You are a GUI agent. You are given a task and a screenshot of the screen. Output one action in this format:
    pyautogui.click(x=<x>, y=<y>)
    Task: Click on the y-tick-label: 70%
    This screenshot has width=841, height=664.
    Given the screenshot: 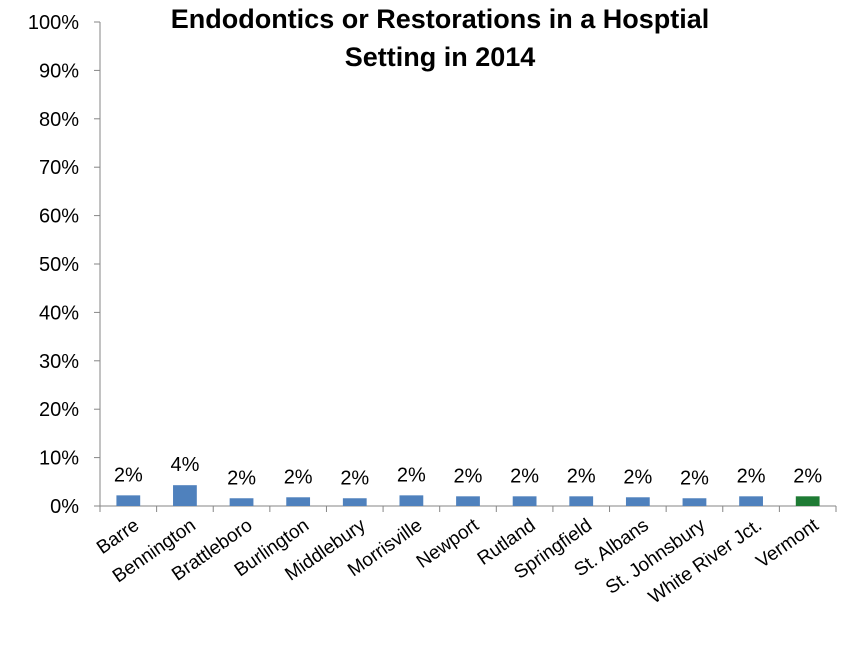 What is the action you would take?
    pyautogui.click(x=59, y=168)
    